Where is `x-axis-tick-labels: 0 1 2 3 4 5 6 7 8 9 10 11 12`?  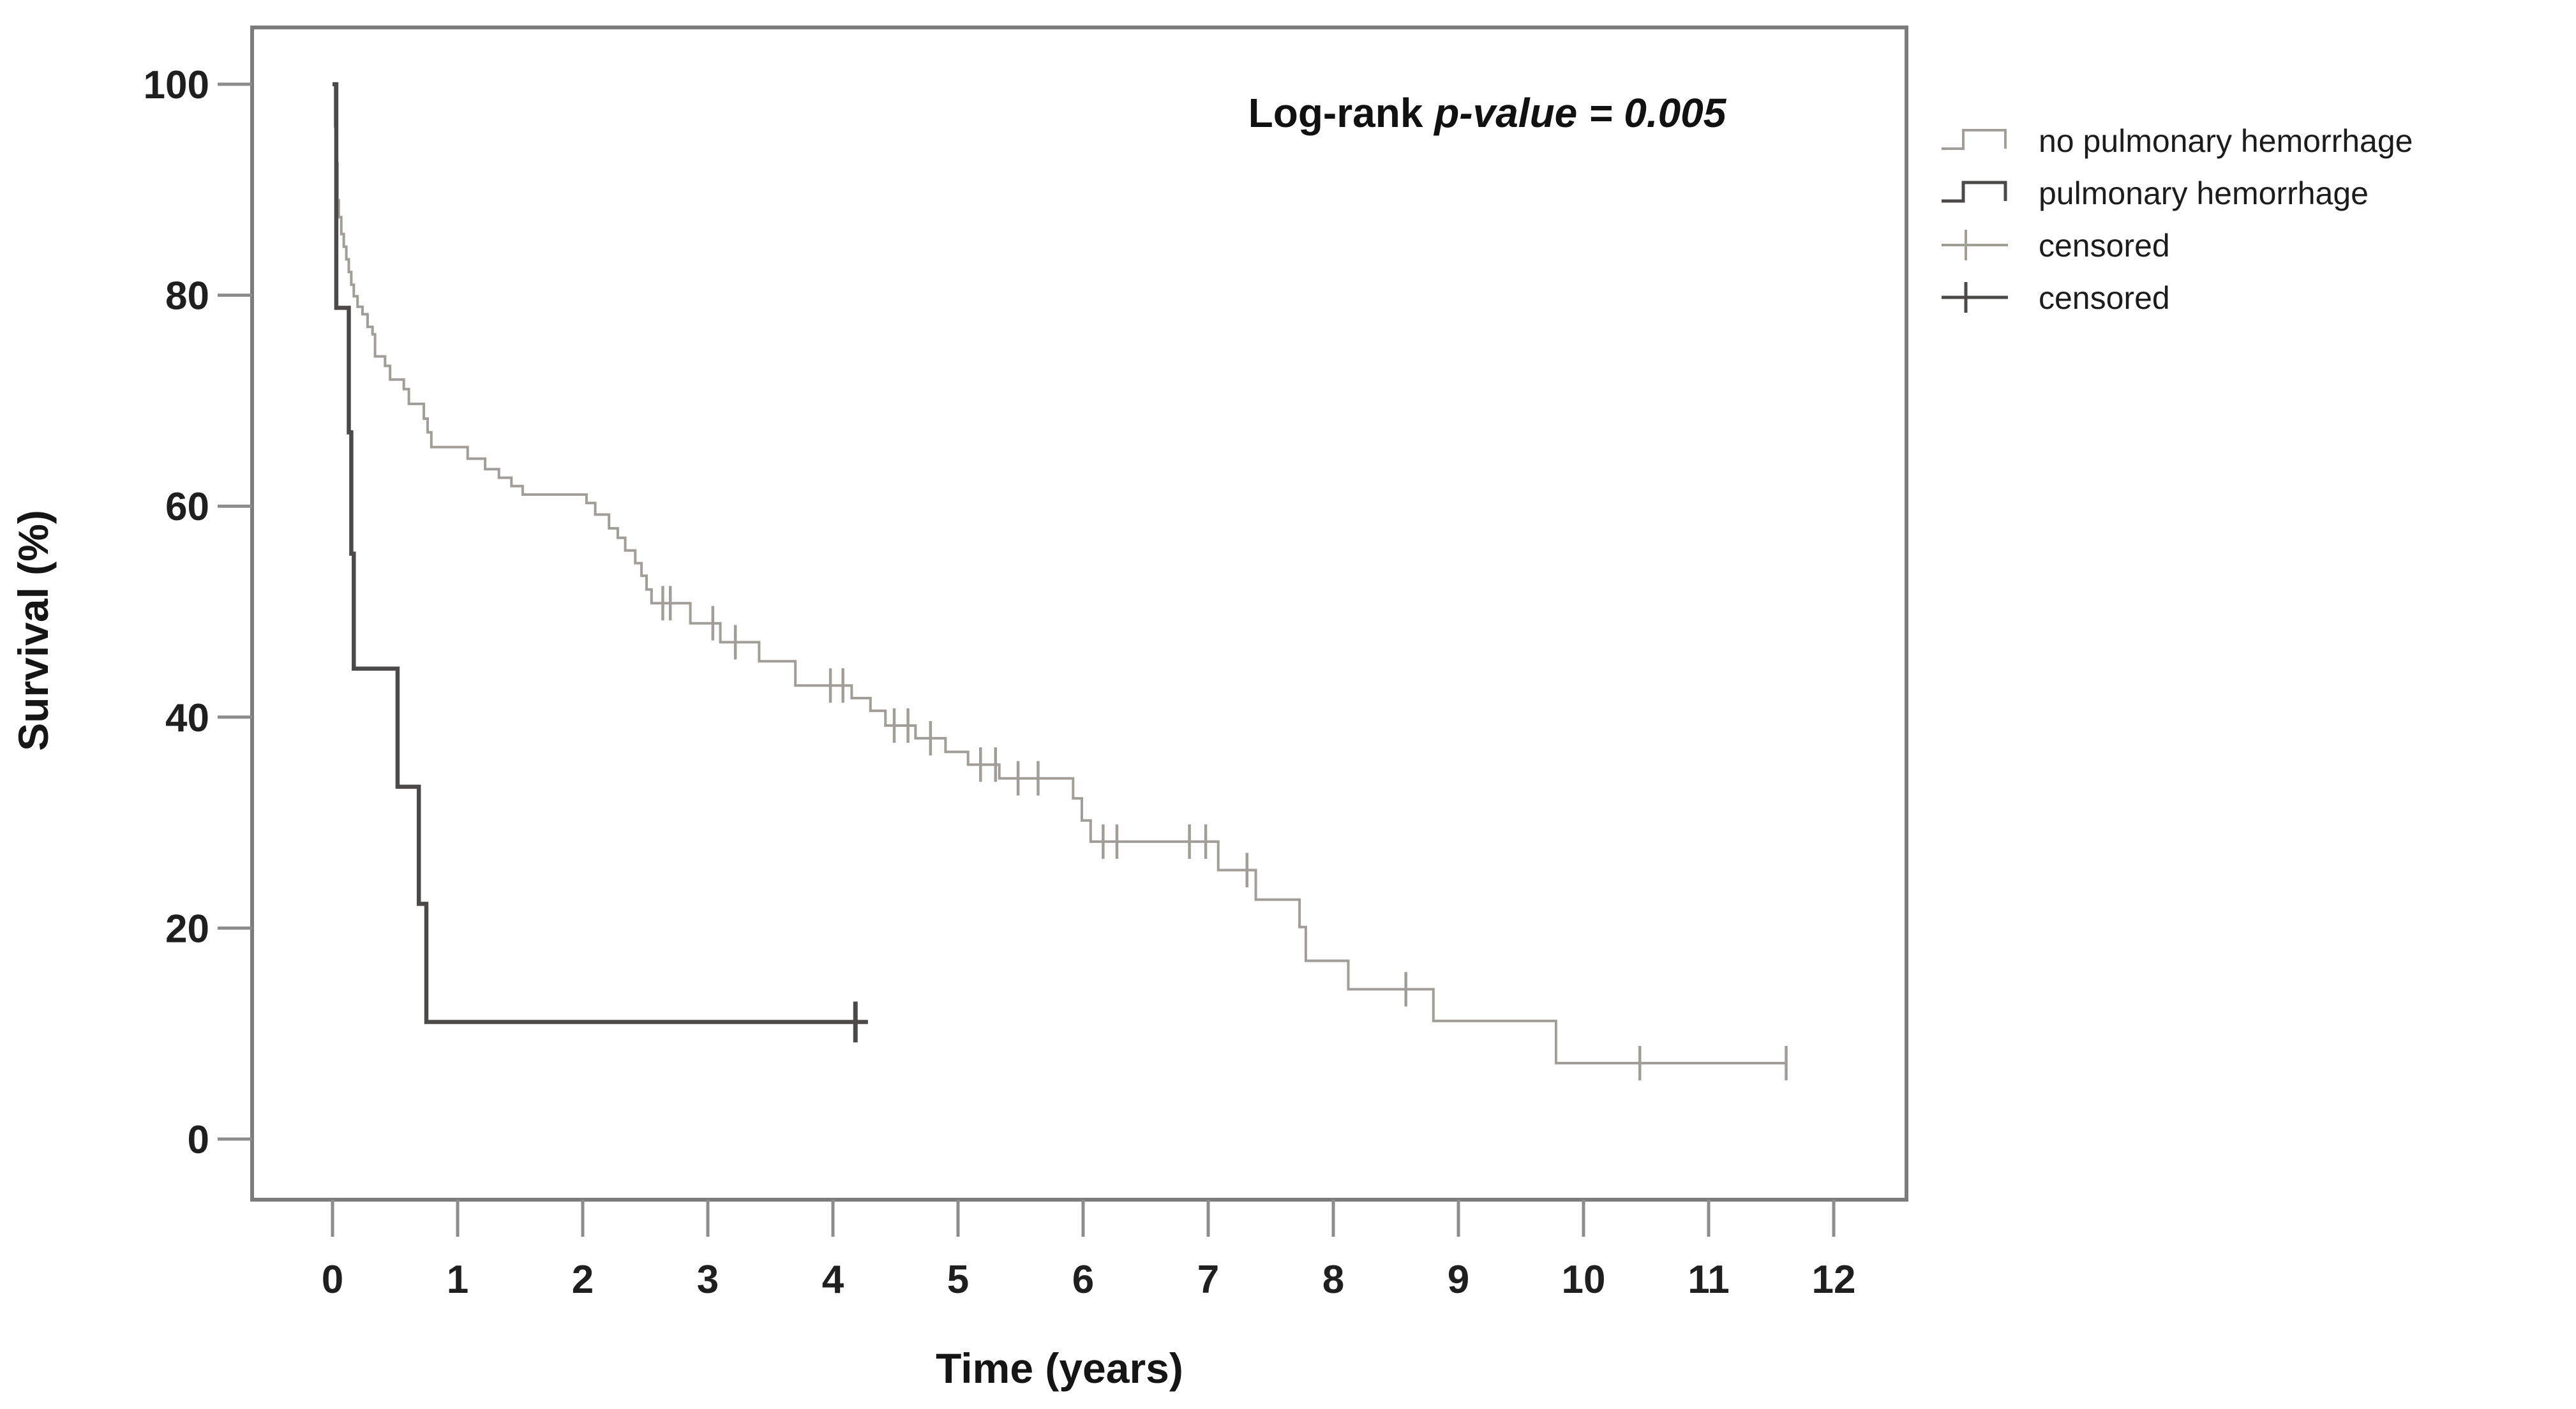 x-axis-tick-labels: 0 1 2 3 4 5 6 7 8 9 10 11 12 is located at coordinates (1089, 1280).